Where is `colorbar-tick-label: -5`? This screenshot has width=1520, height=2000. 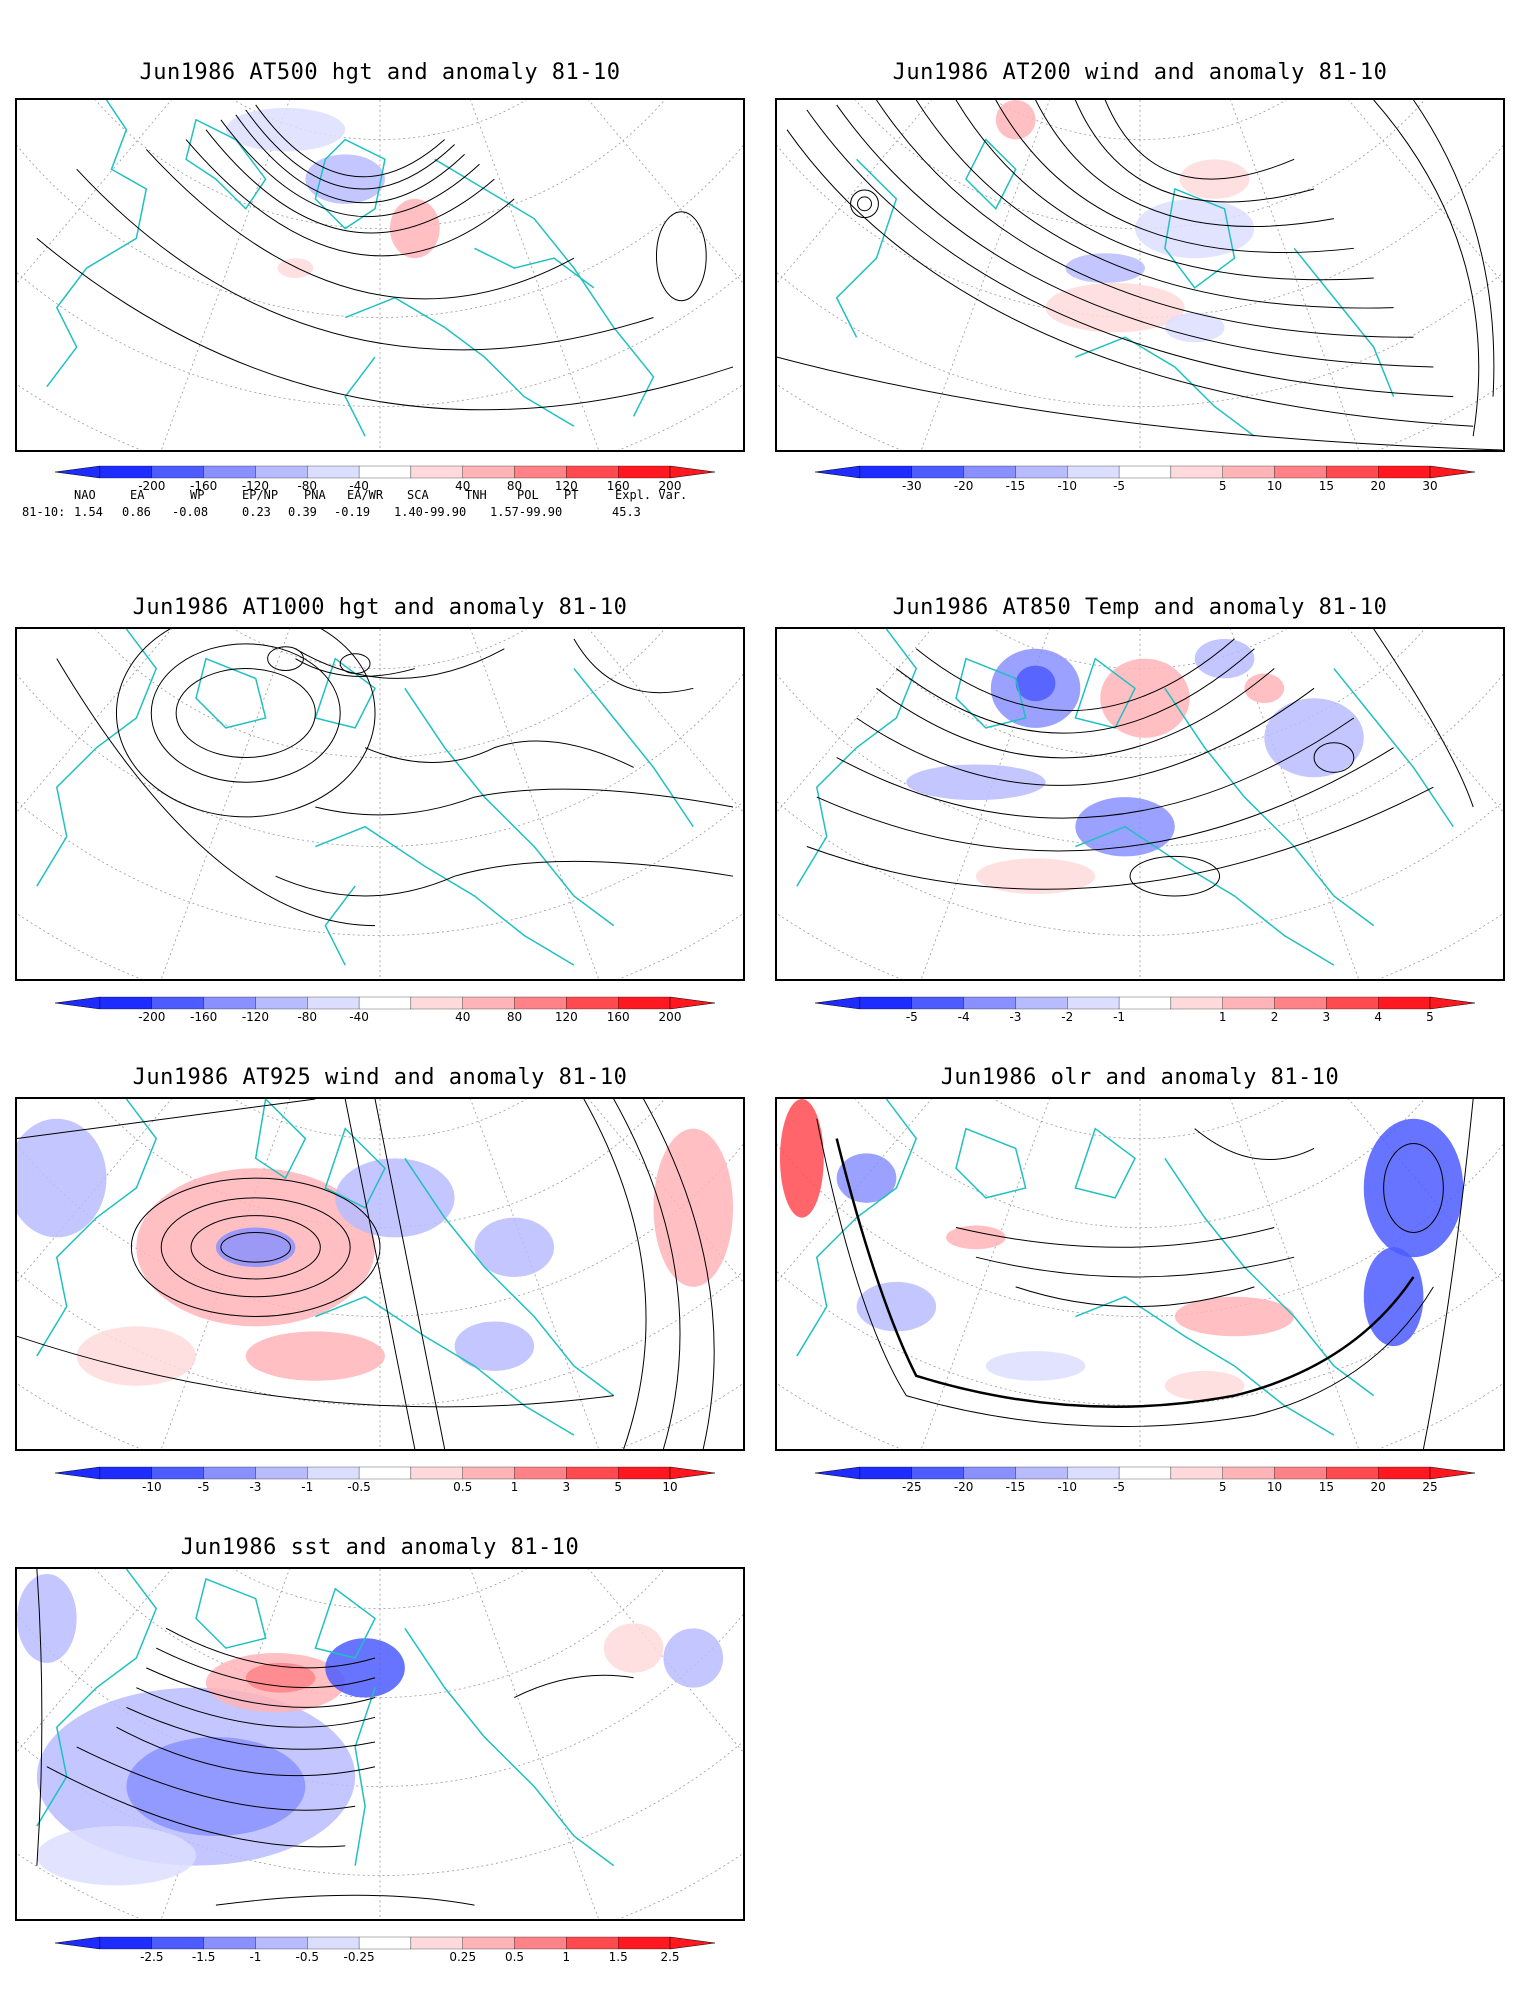
colorbar-tick-label: -5 is located at coordinates (1119, 1487).